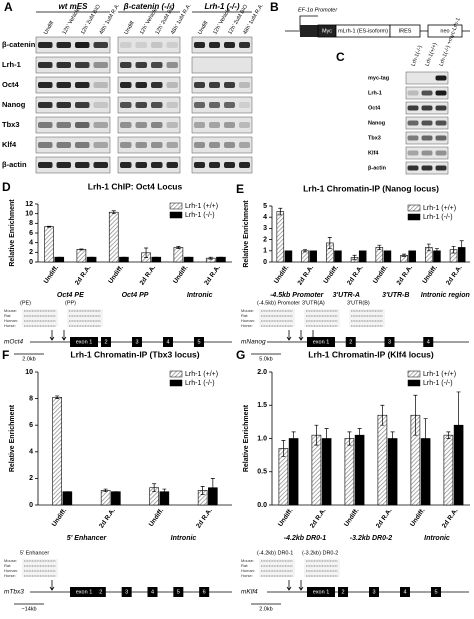 Image resolution: width=474 pixels, height=619 pixels. Describe the element at coordinates (444, 31) in the screenshot. I see `construct-label: neo` at that location.